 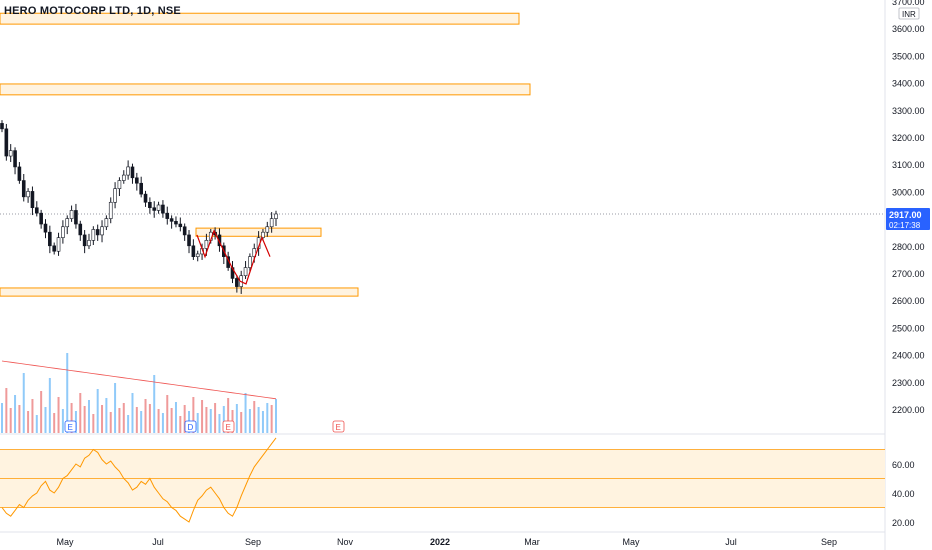 What do you see at coordinates (92, 11) in the screenshot?
I see `chart-title: HERO MOTOCORP LTD, 1D, NSE` at bounding box center [92, 11].